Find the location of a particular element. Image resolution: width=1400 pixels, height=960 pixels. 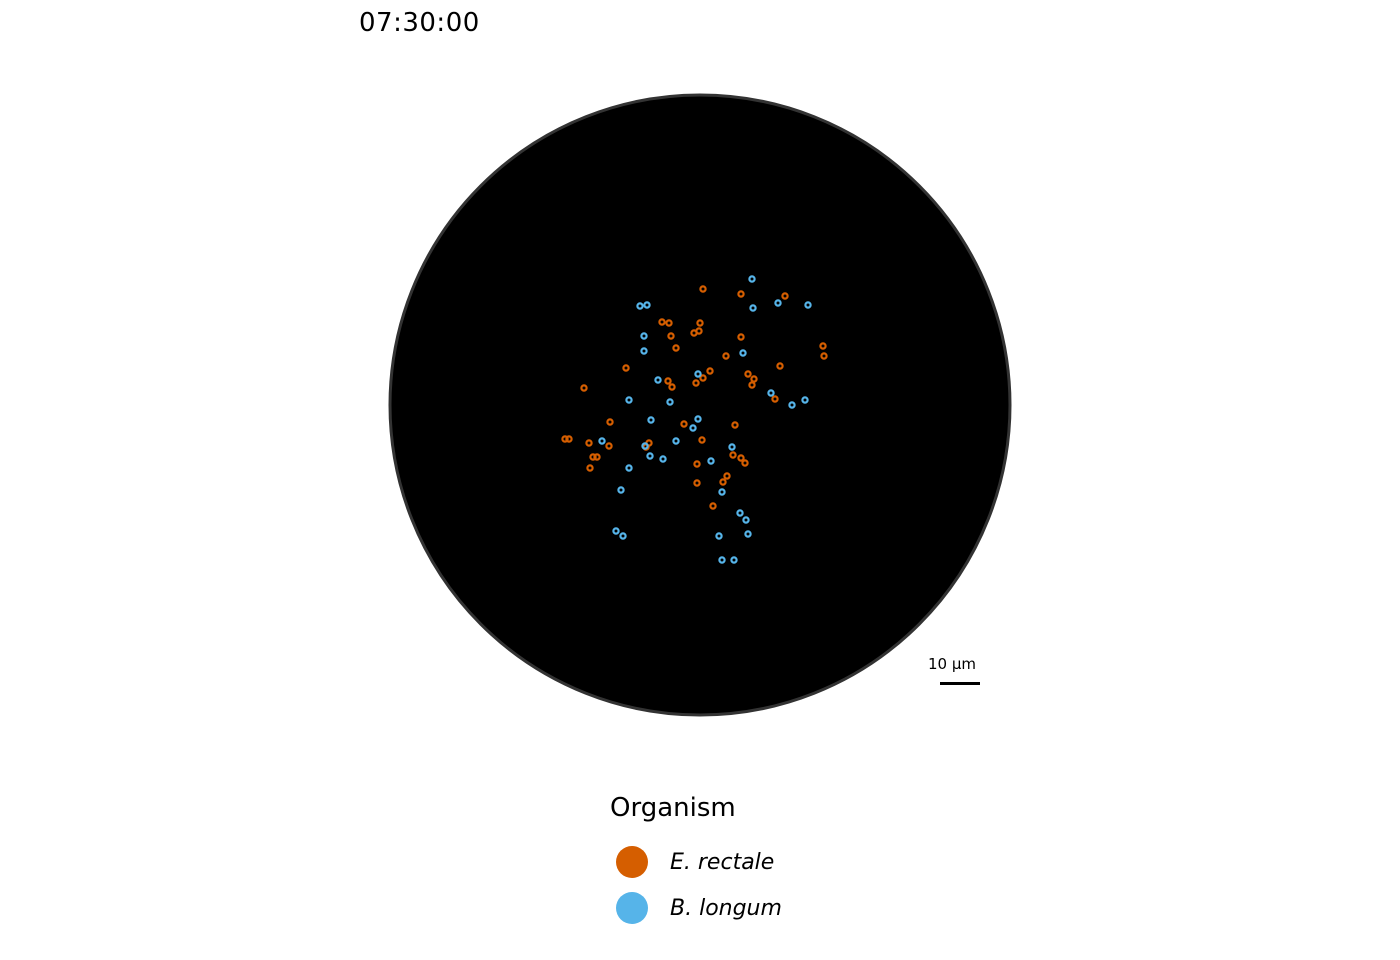

legend: Organism E. rectale B. longum is located at coordinates (696, 862).